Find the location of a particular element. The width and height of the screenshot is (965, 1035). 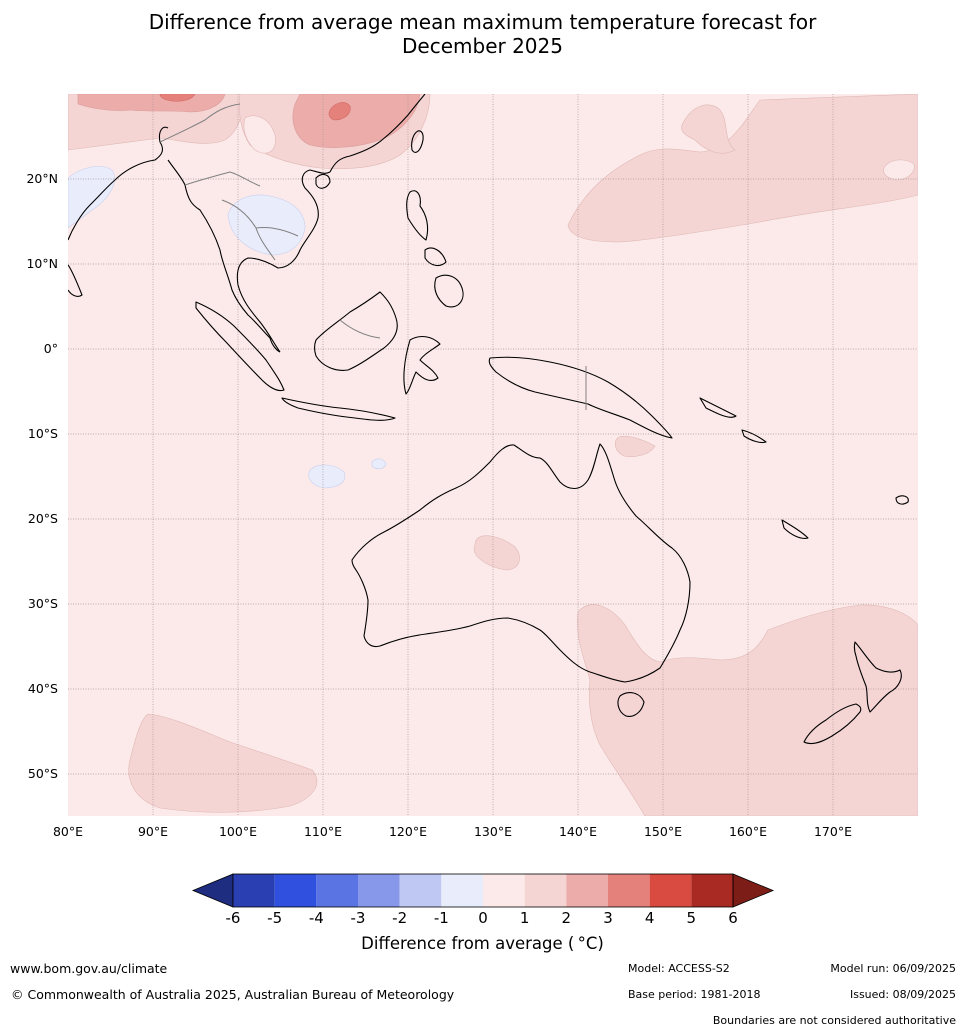

colorbar-label: Difference from average ( °C) is located at coordinates (482, 943).